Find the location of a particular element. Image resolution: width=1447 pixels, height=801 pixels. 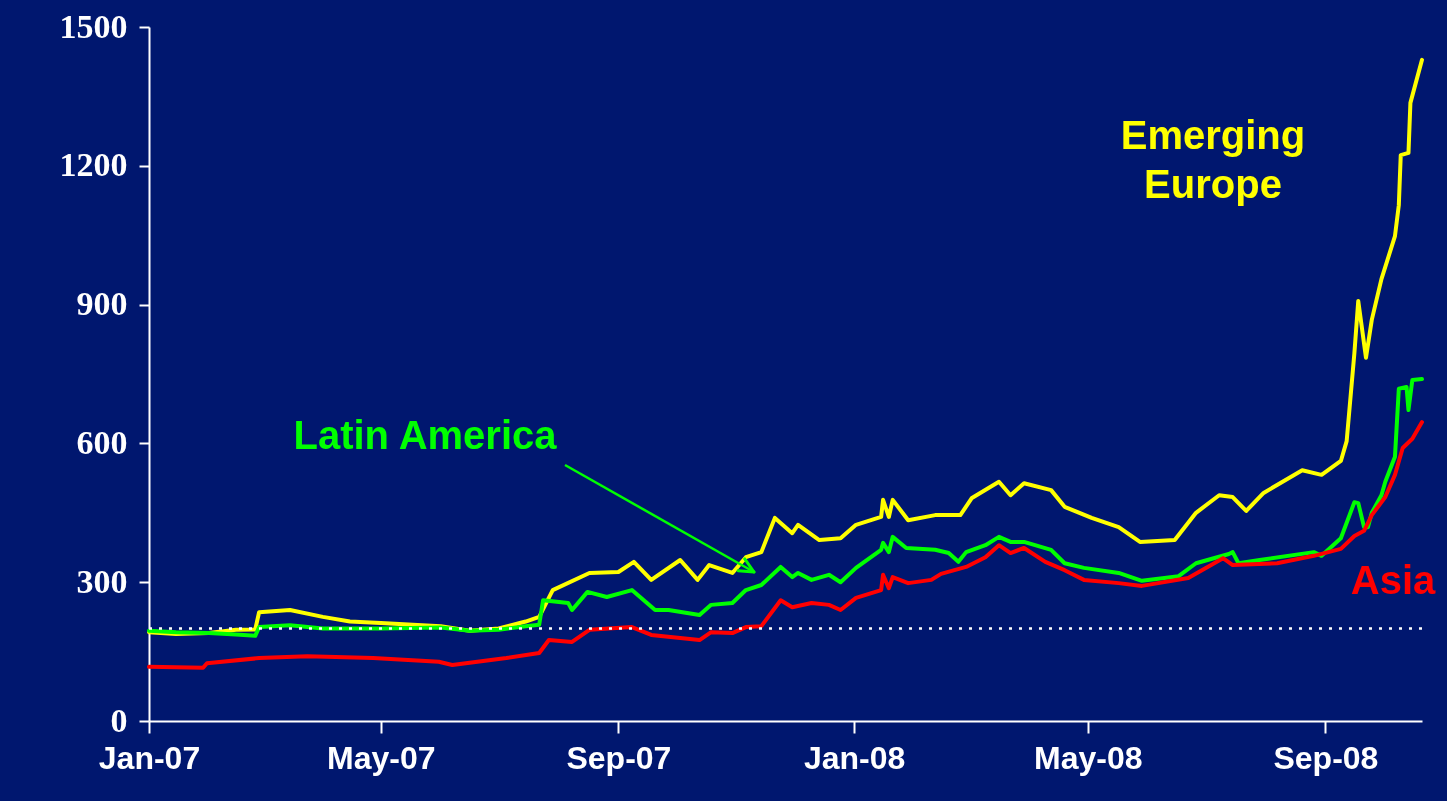

text: Emerging Europe is located at coordinates (1213, 159).